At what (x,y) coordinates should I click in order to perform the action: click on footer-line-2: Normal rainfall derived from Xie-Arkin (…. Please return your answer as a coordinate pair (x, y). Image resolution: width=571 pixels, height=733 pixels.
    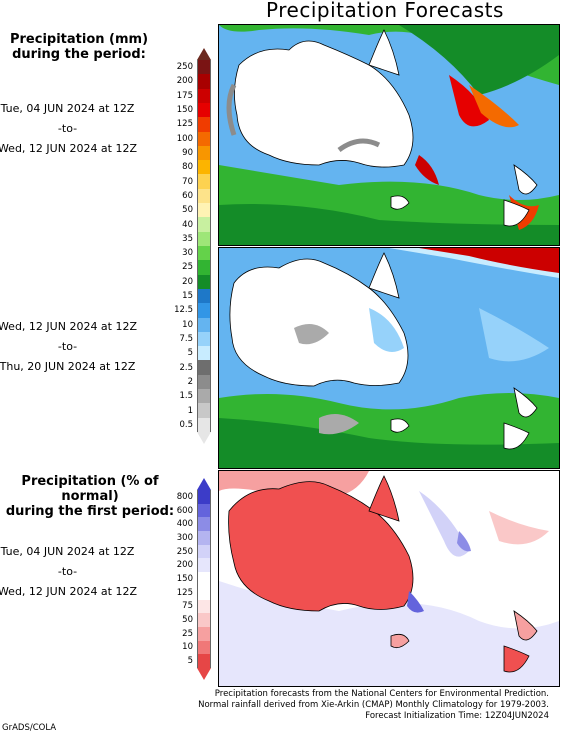
    Looking at the image, I should click on (373, 705).